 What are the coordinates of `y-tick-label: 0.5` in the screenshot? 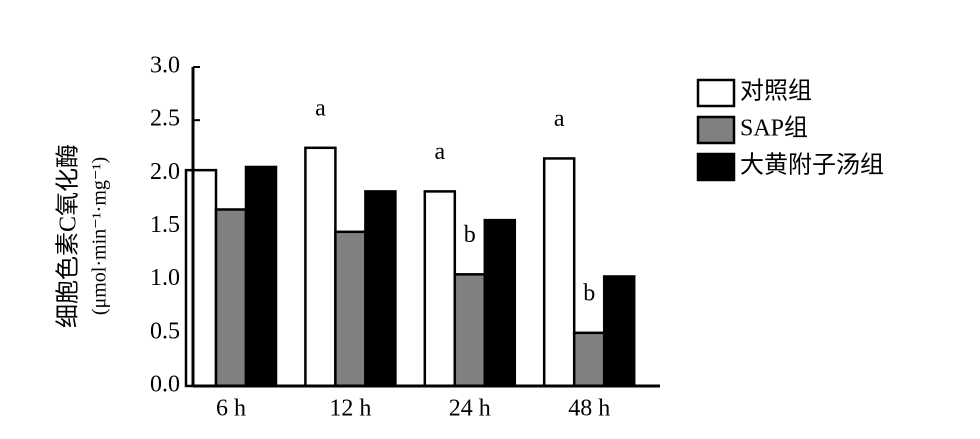 It's located at (165, 331).